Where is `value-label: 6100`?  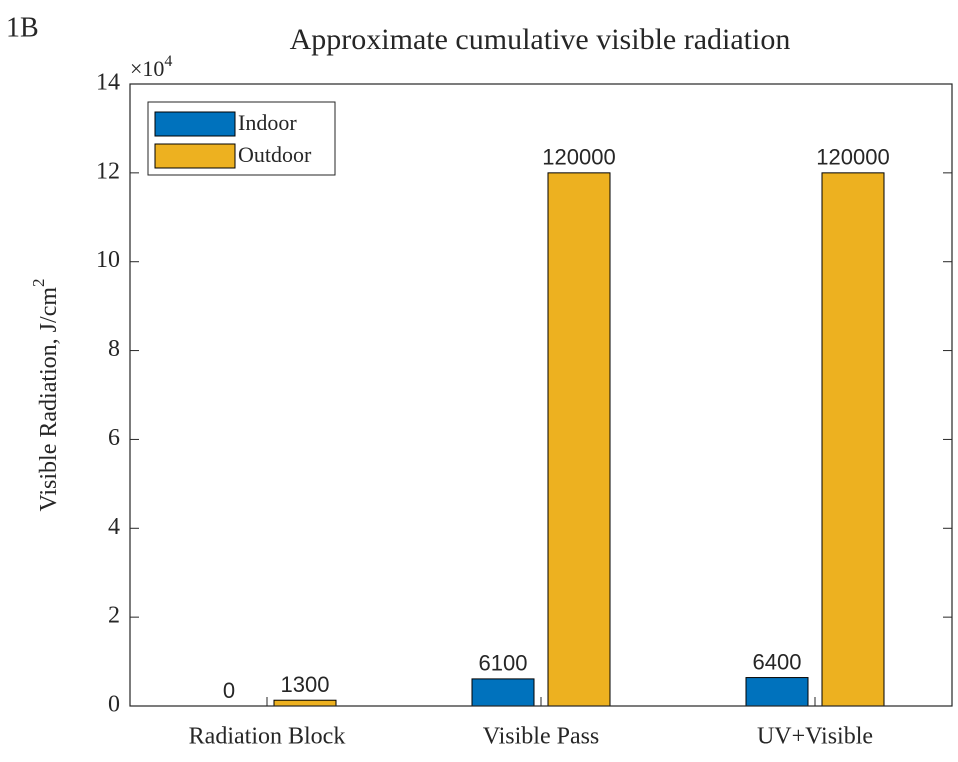
value-label: 6100 is located at coordinates (503, 663).